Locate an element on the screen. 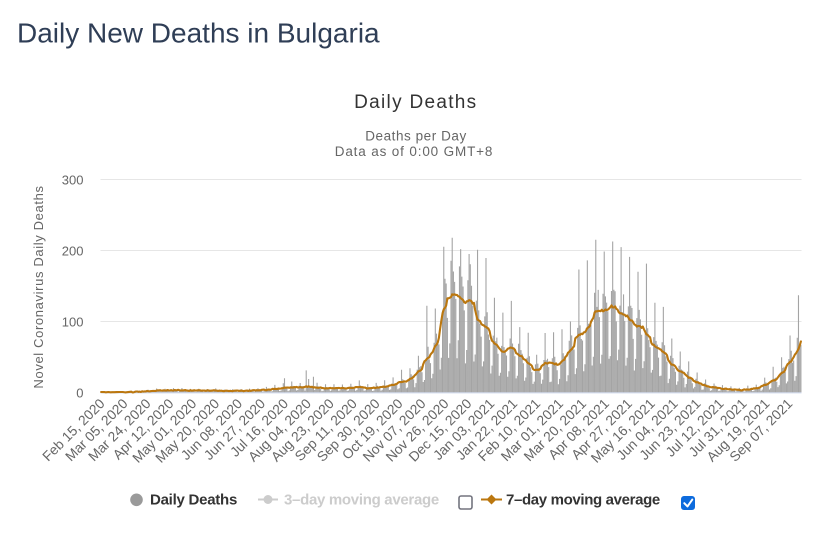 The height and width of the screenshot is (533, 819). svg-text: 200 is located at coordinates (73, 251).